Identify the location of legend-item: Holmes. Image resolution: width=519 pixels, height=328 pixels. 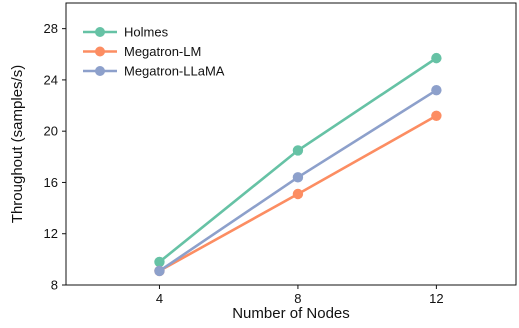
(126, 32).